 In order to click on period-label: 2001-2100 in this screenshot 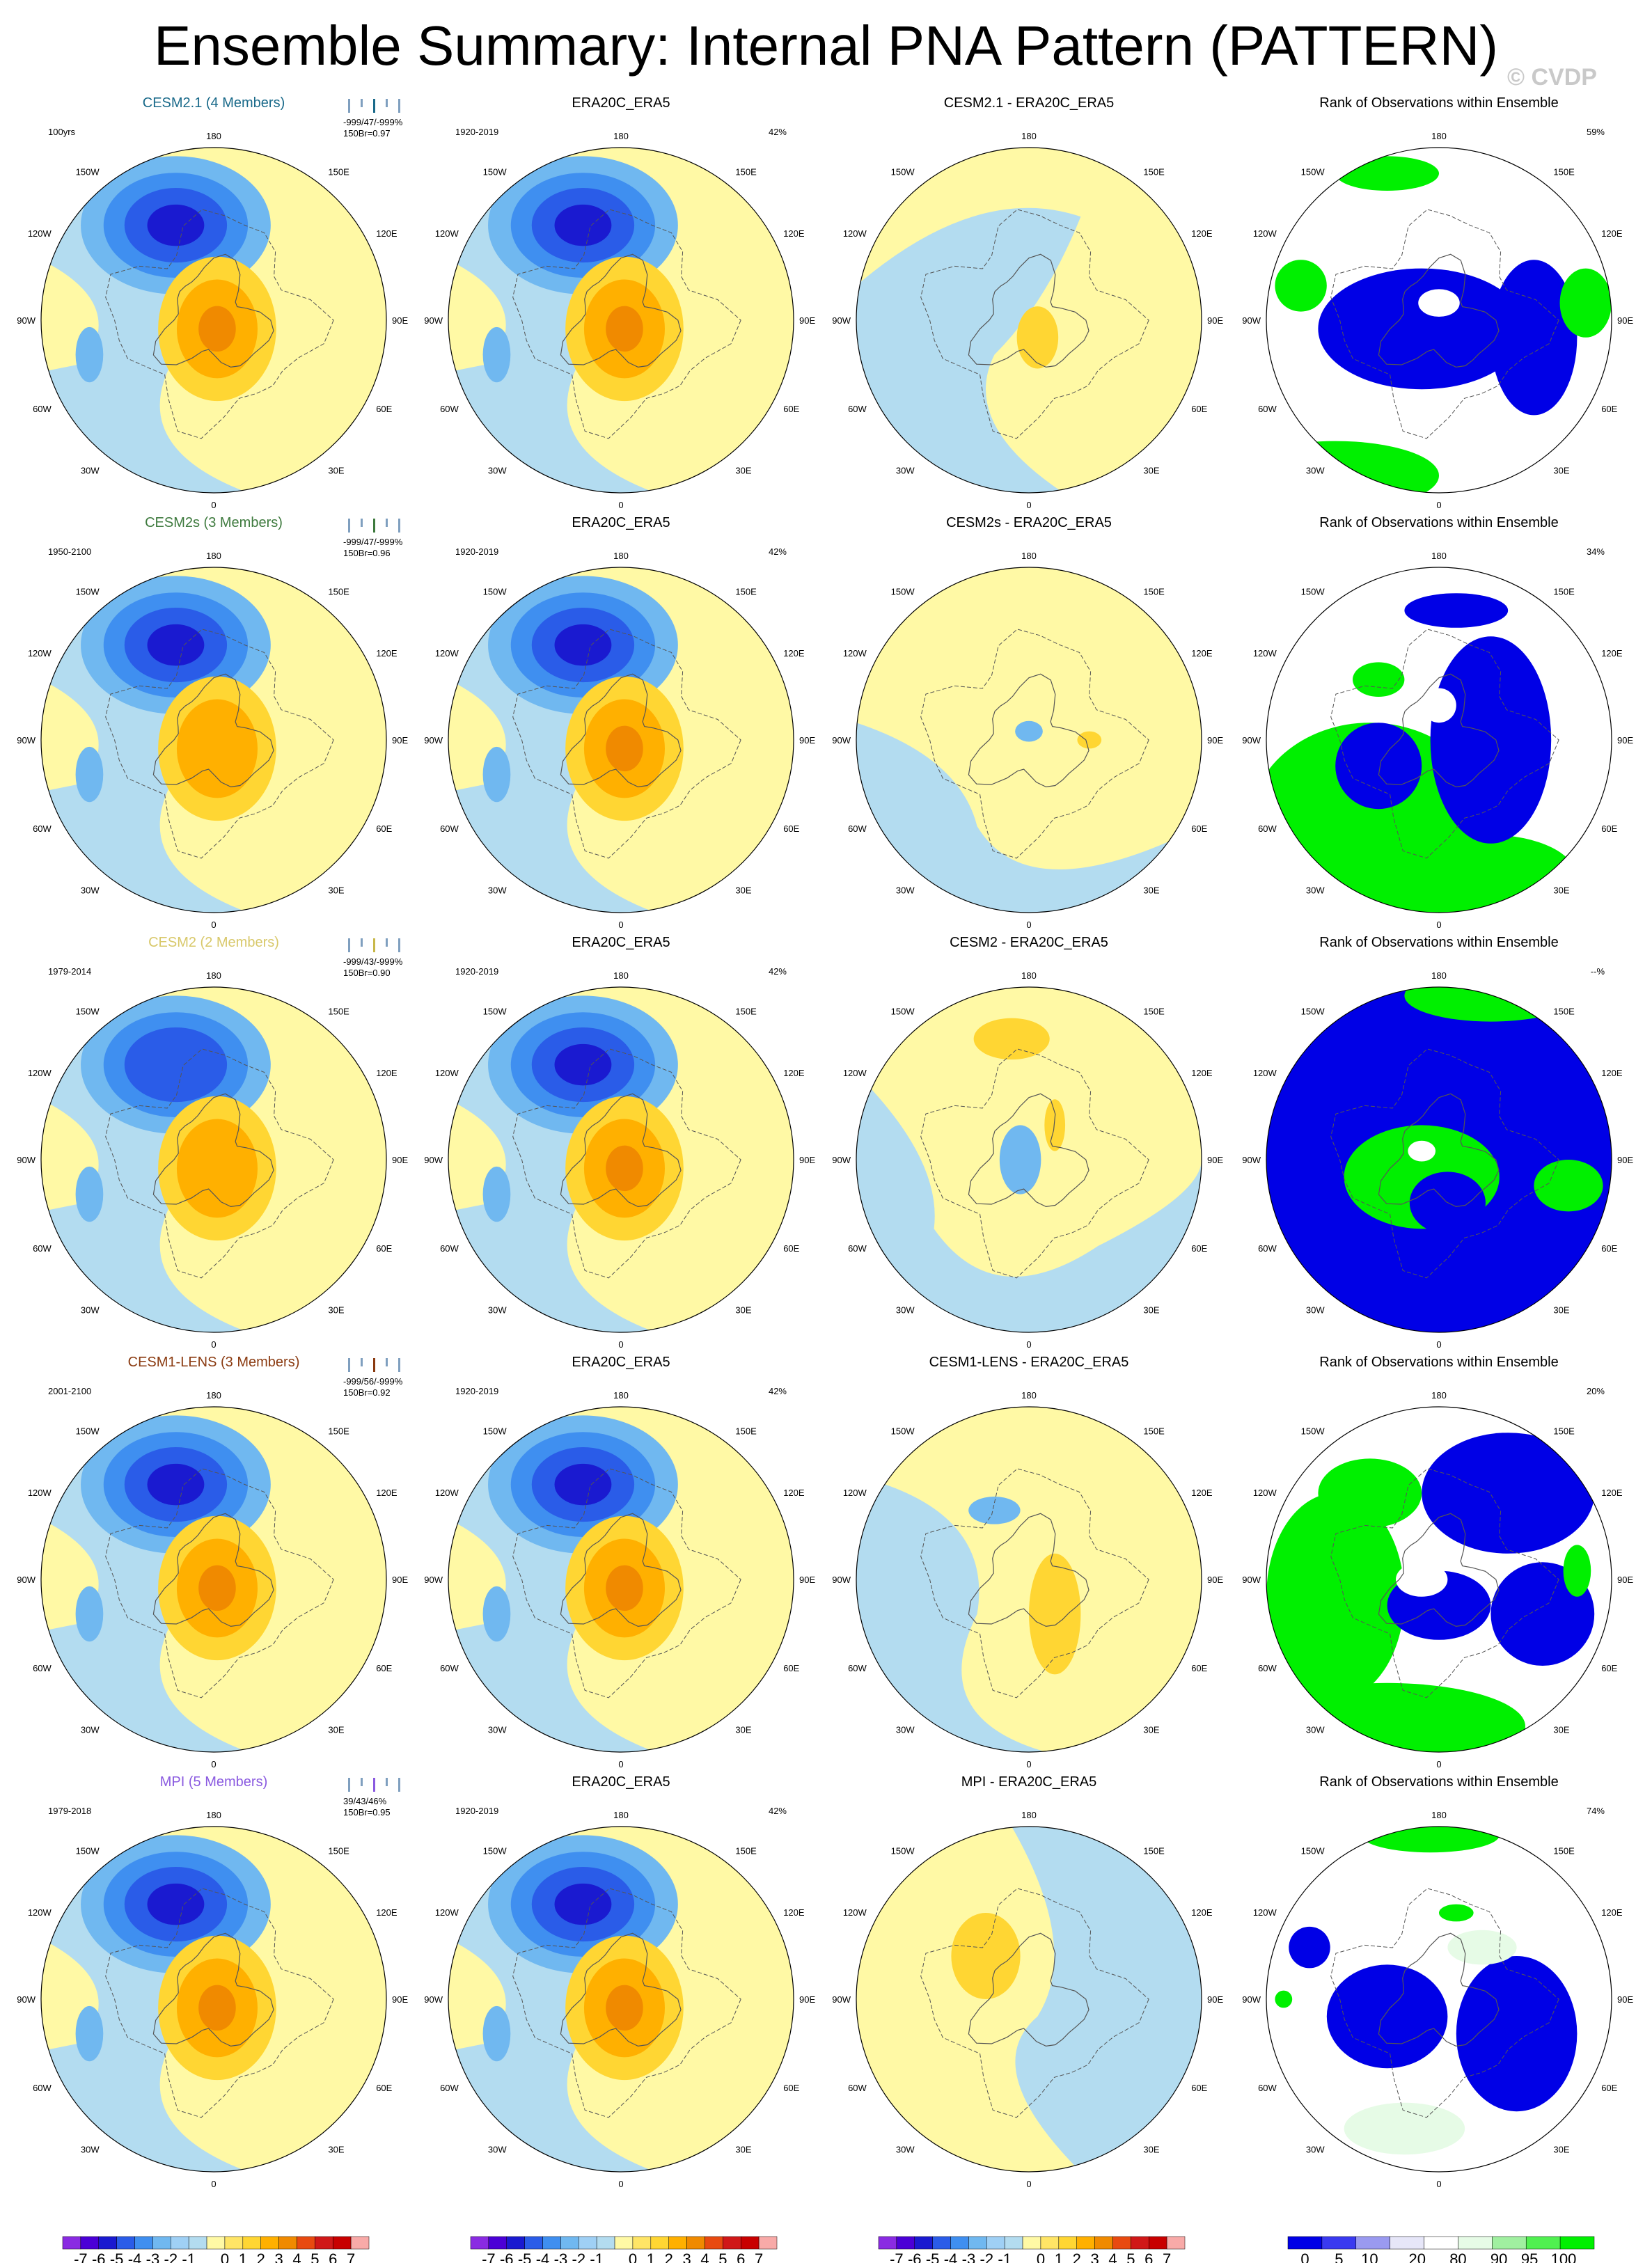, I will do `click(69, 1391)`.